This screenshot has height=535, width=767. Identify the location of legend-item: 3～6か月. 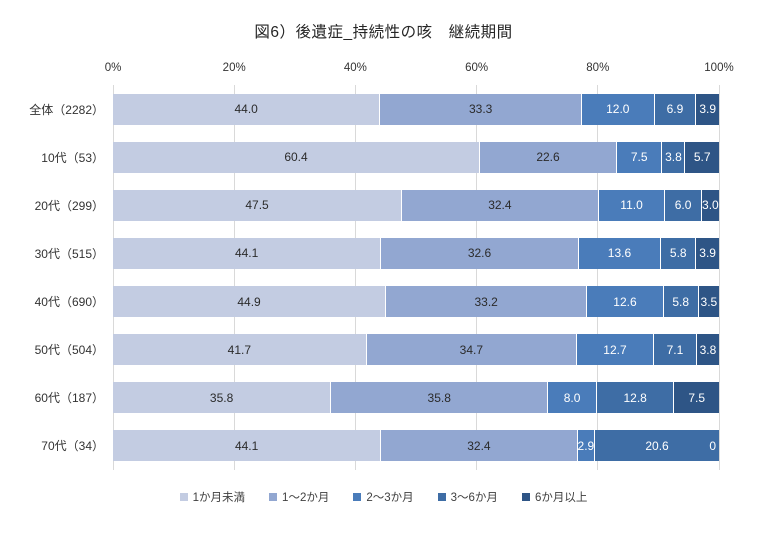
(467, 497).